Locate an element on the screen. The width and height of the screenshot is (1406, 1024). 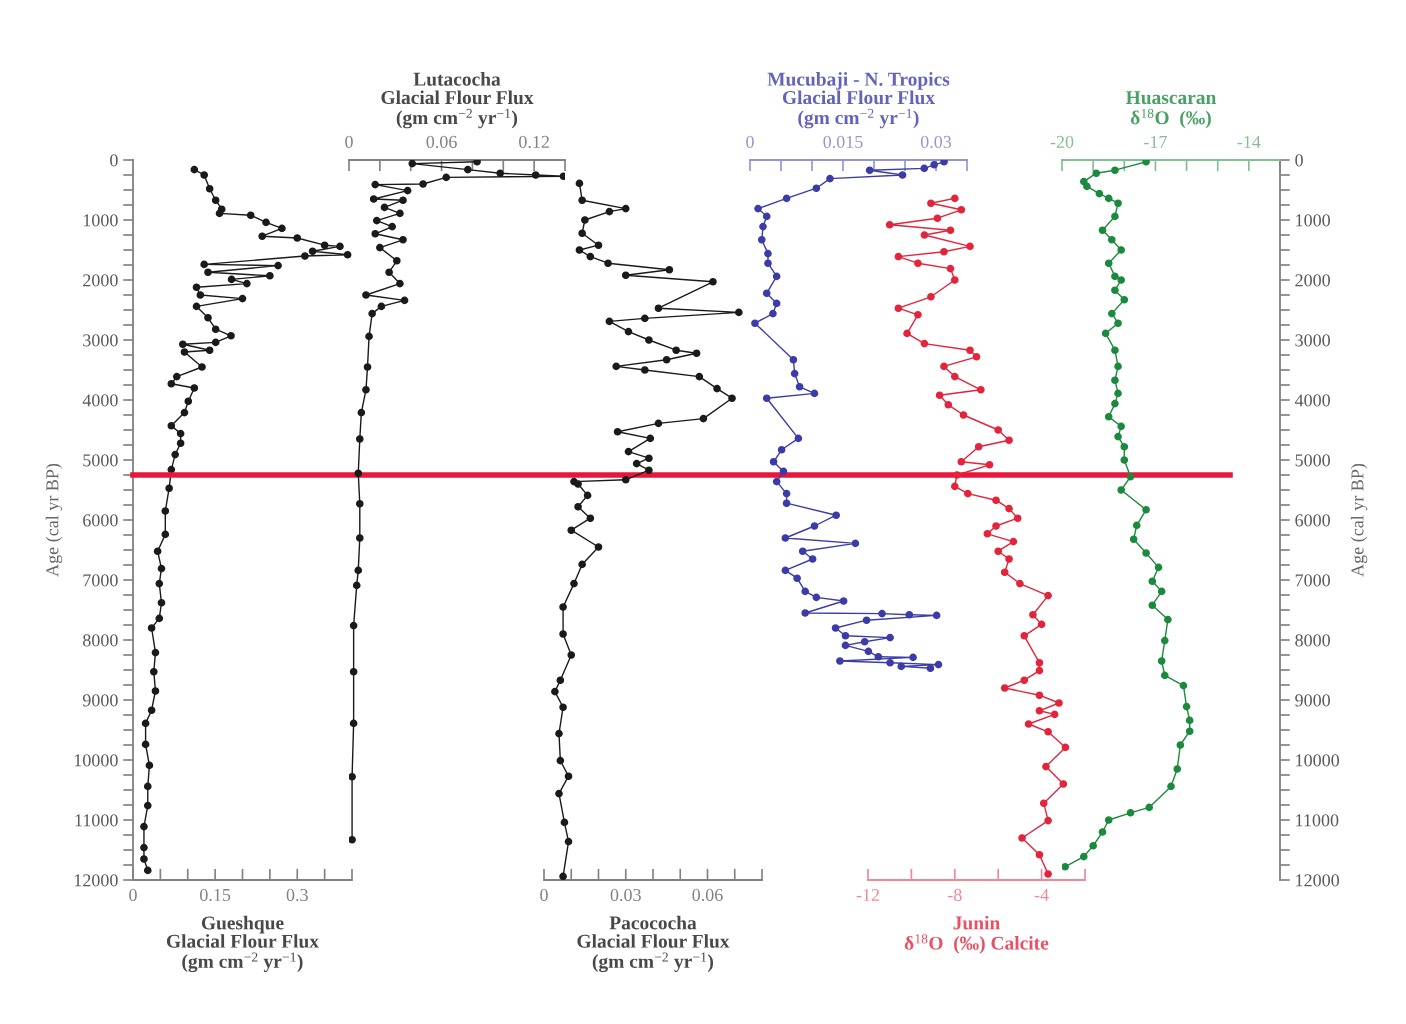
x-axis-title: Lutacocha Glacial Flour Flux (gm cm$^{−2}$ yr$^{−1}$) is located at coordinates (457, 100).